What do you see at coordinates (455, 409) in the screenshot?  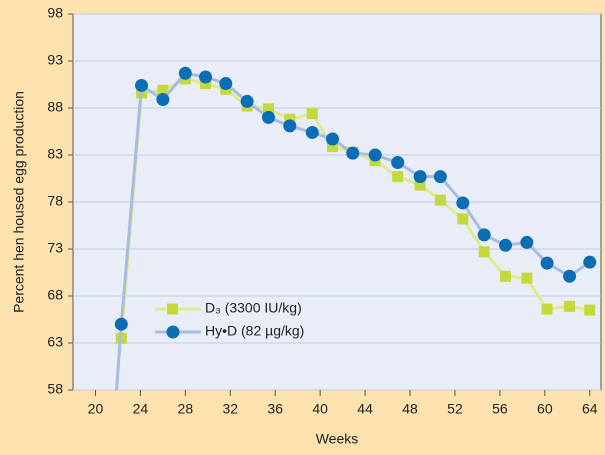 I see `x-tick-label: 52` at bounding box center [455, 409].